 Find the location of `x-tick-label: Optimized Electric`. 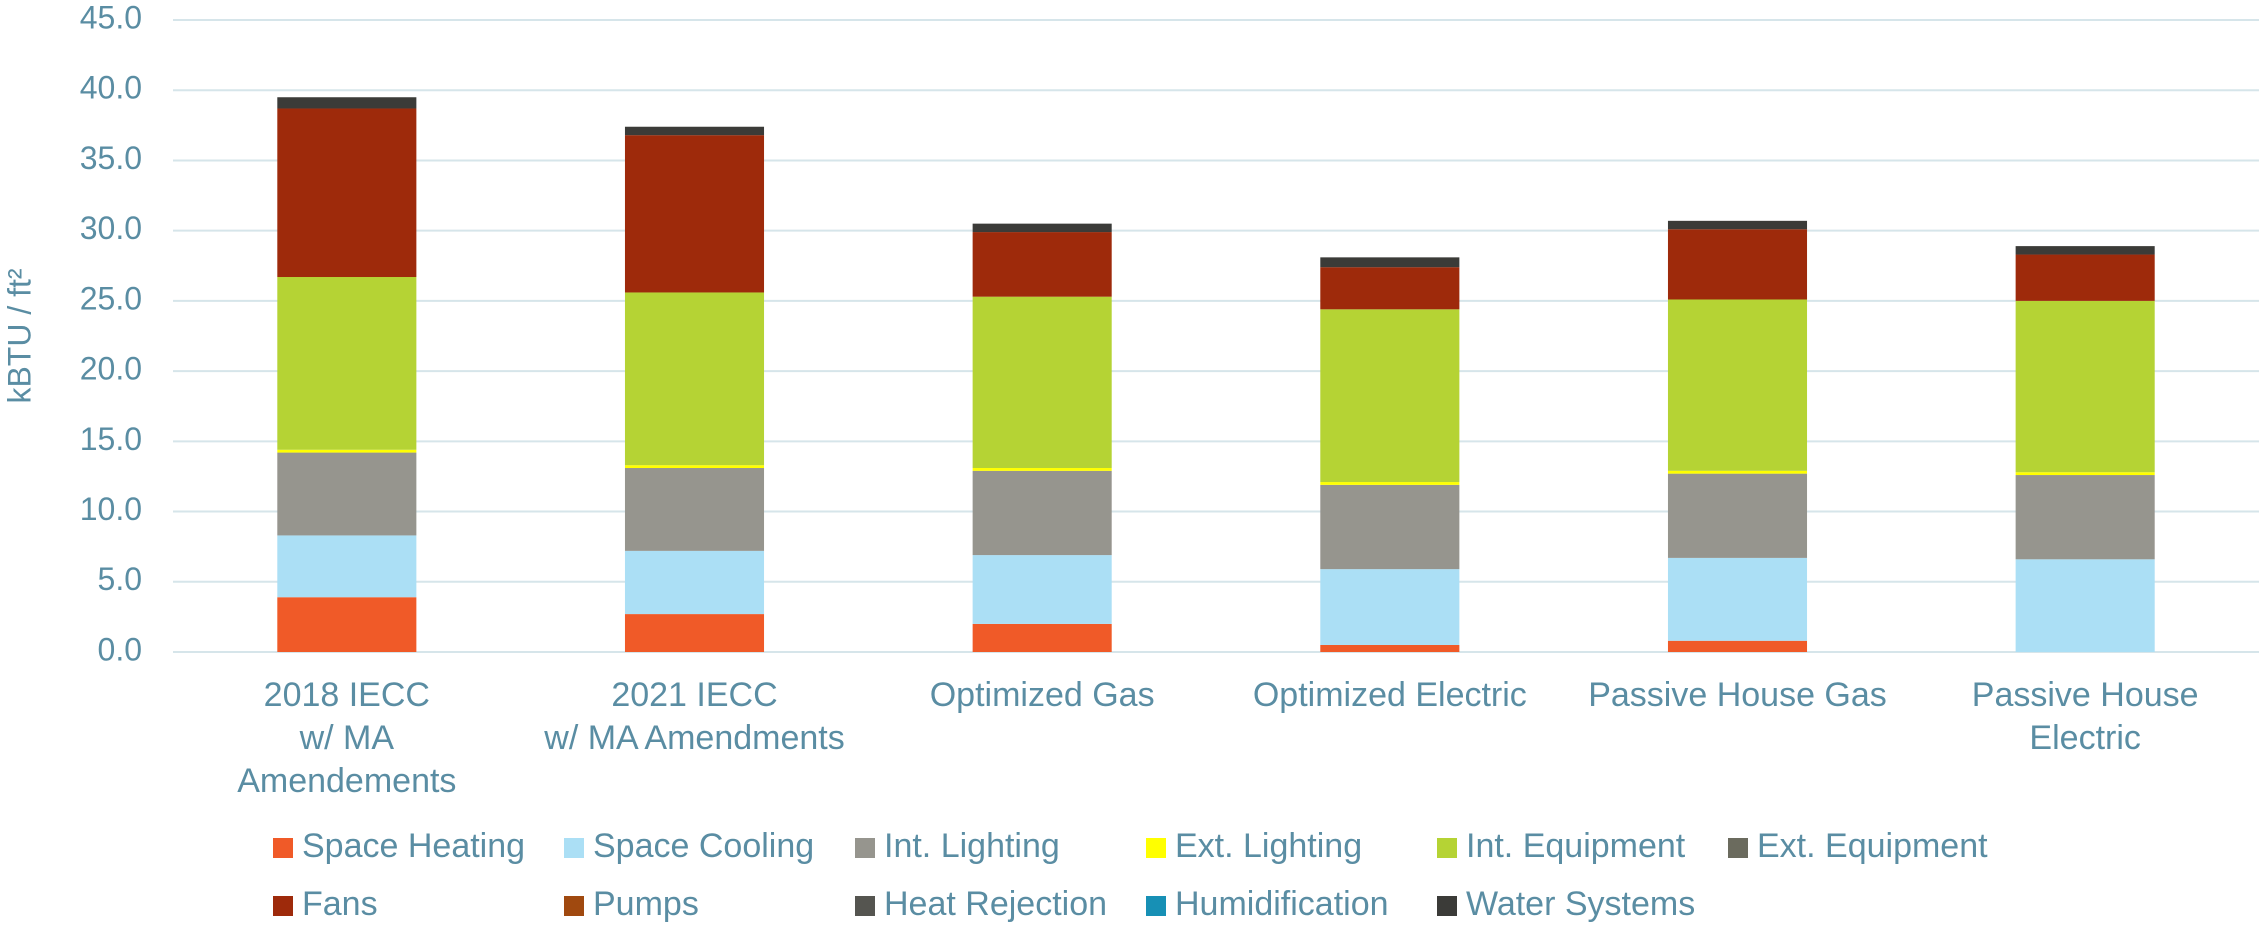

x-tick-label: Optimized Electric is located at coordinates (1389, 695).